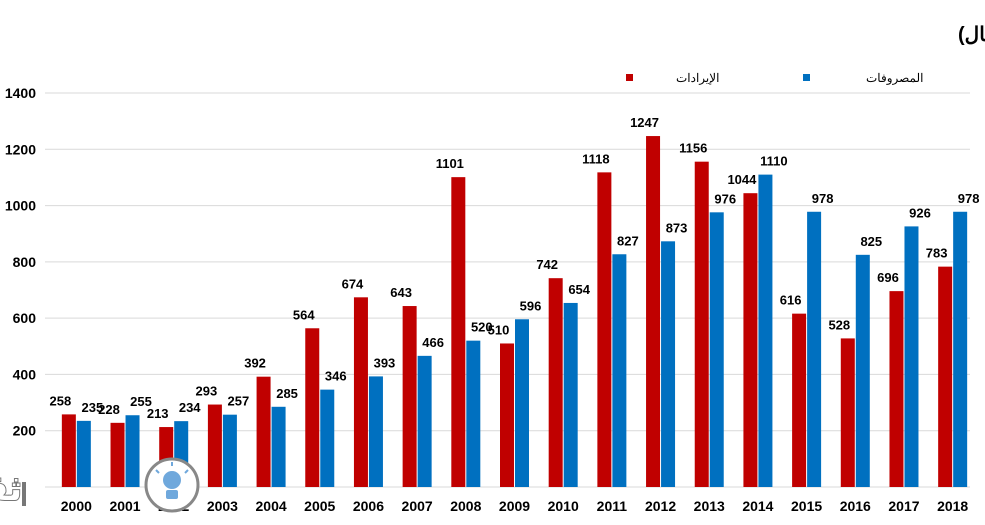 This screenshot has width=985, height=525. What do you see at coordinates (207, 391) in the screenshot?
I see `revenue-data-label: 293` at bounding box center [207, 391].